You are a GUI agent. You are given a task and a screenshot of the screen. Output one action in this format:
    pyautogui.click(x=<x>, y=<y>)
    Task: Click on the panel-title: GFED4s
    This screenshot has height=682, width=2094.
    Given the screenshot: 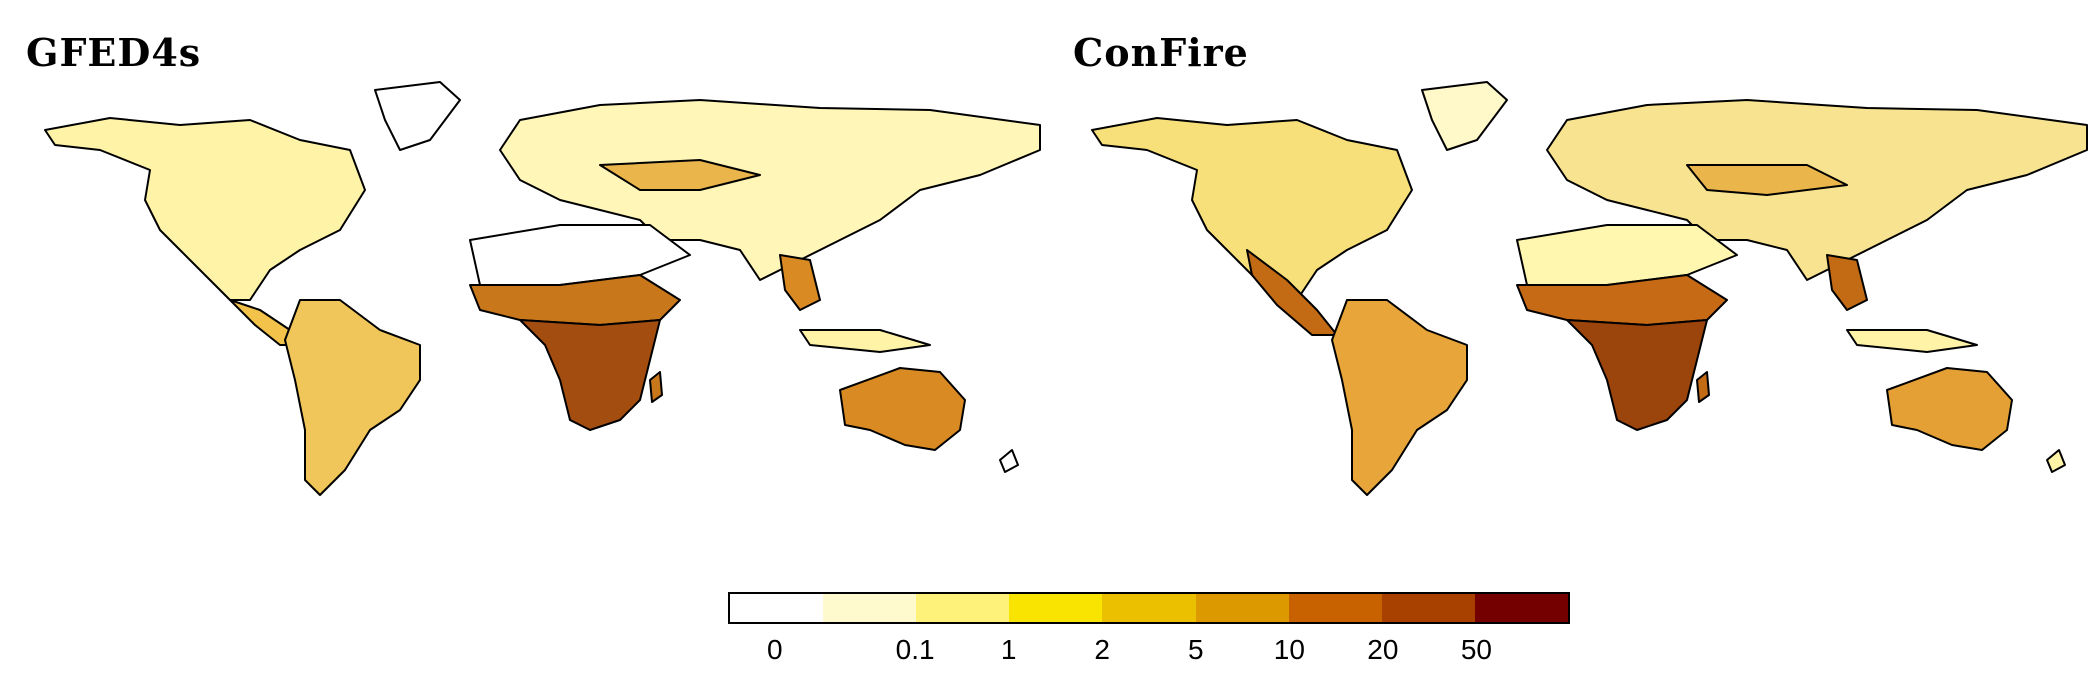 What is the action you would take?
    pyautogui.click(x=114, y=52)
    